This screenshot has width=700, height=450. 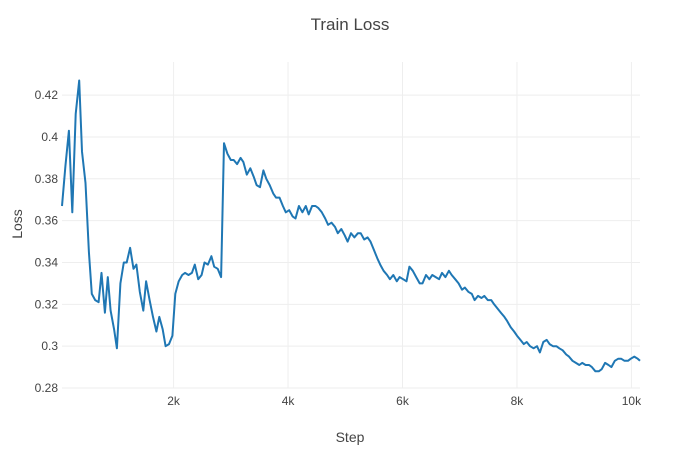 What do you see at coordinates (518, 401) in the screenshot?
I see `x-tick-label: 8k` at bounding box center [518, 401].